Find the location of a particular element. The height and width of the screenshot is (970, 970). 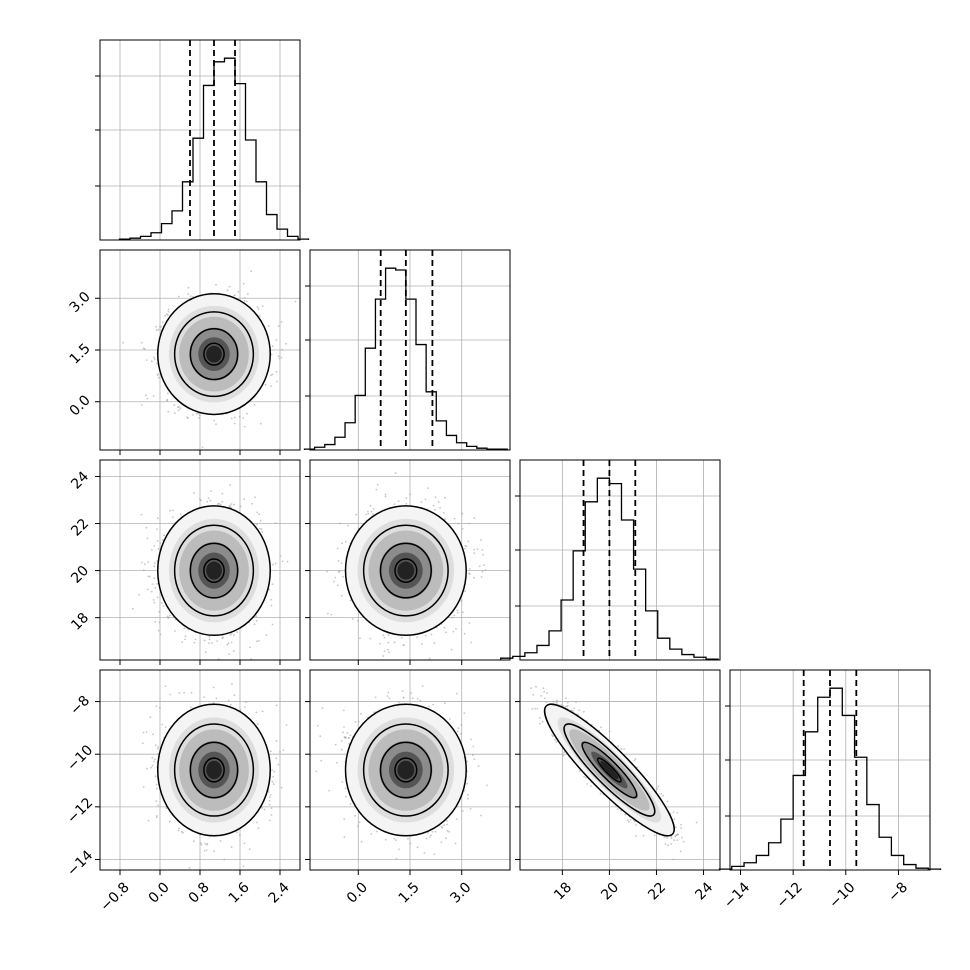

x-tick-label: 0.0 is located at coordinates (159, 892).